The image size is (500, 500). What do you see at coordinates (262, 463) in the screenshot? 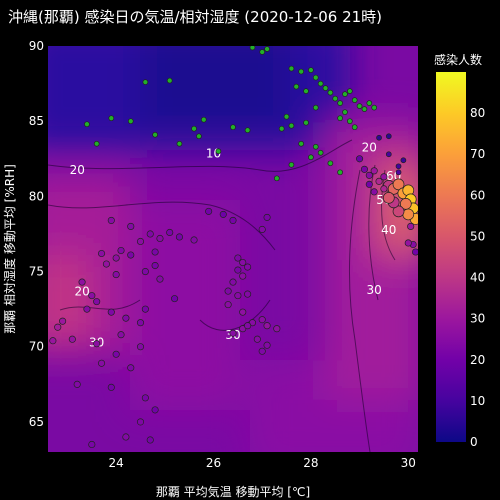
I see `x-axis-ticks: 24 26 28 30` at bounding box center [262, 463].